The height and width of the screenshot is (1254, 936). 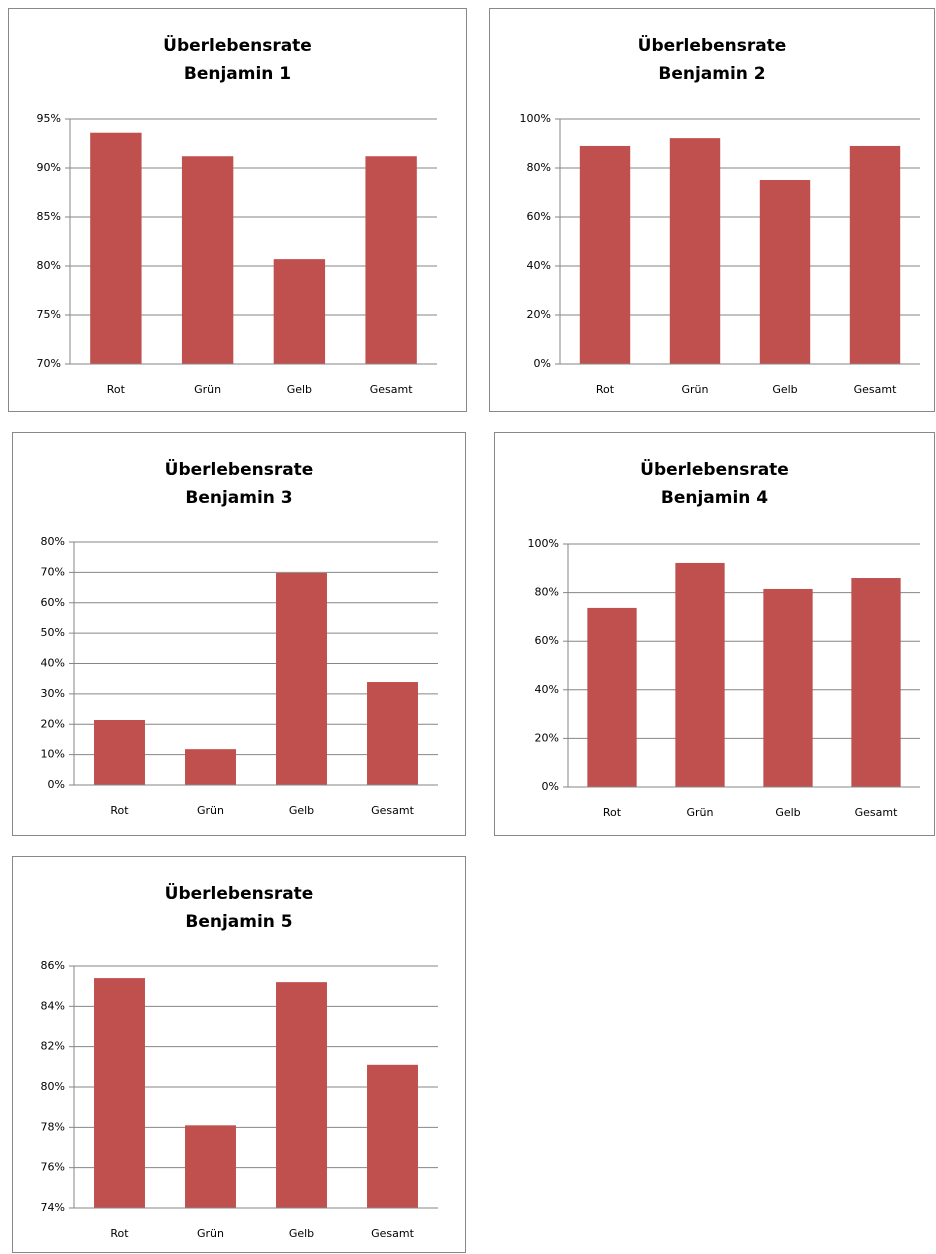 What do you see at coordinates (237, 74) in the screenshot?
I see `chart-subtitle: Benjamin 1` at bounding box center [237, 74].